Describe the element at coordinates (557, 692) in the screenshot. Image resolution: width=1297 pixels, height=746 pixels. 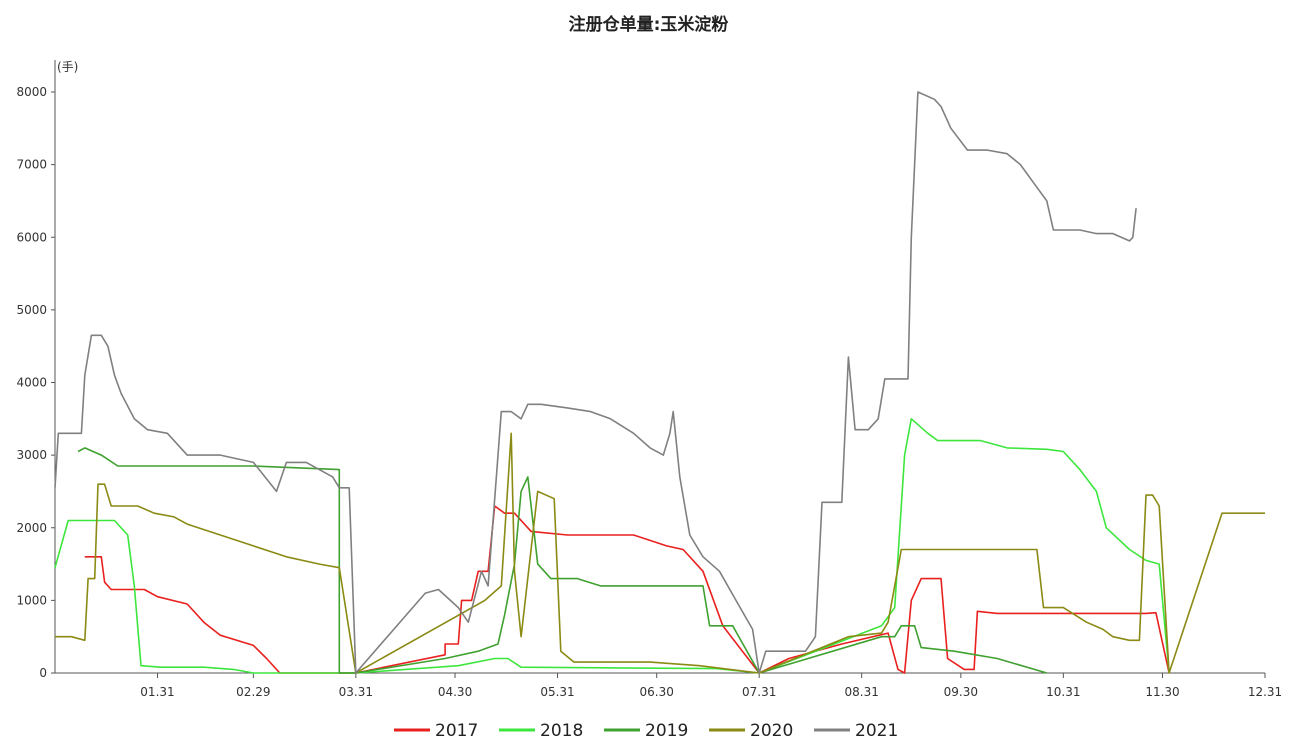
I see `x-tick-label: 05.31` at that location.